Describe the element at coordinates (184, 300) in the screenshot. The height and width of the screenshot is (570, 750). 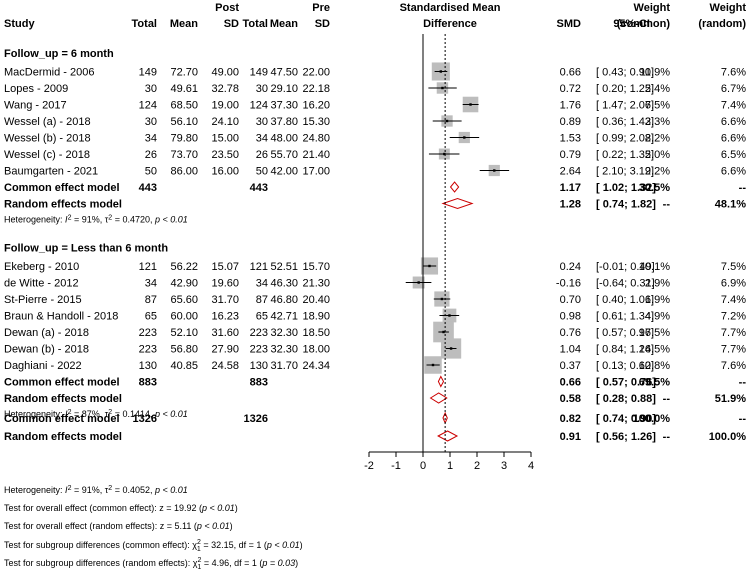
I see `study-row-1-2-mean-post: 65.60` at that location.